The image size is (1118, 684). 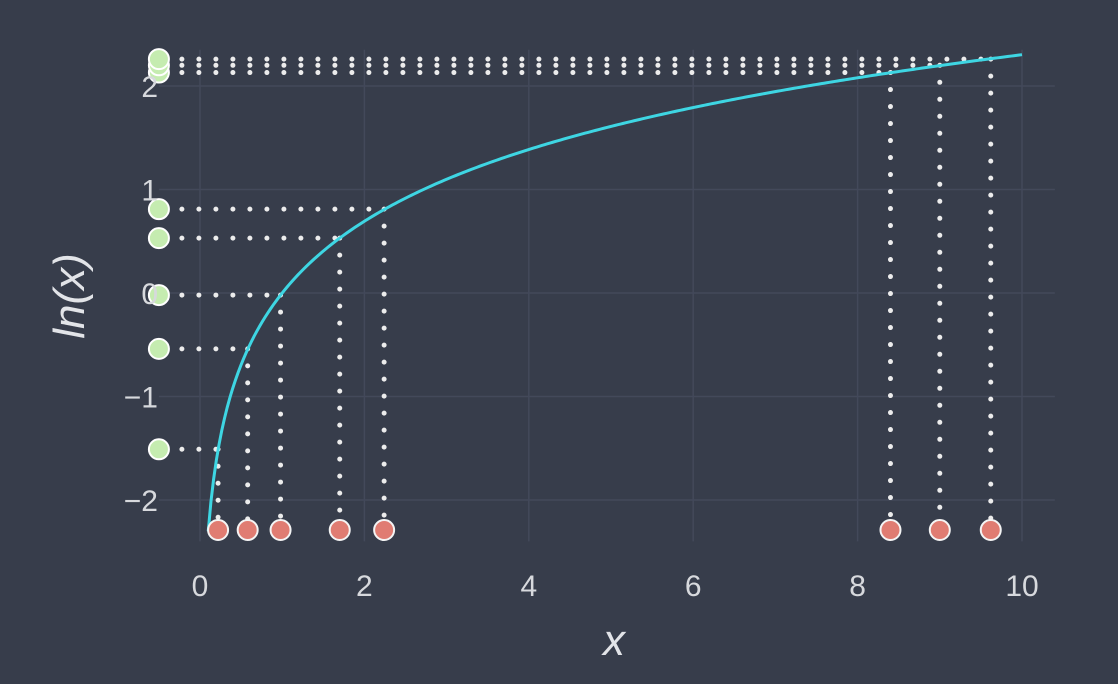 What do you see at coordinates (1021, 586) in the screenshot?
I see `x-tick-label: 10` at bounding box center [1021, 586].